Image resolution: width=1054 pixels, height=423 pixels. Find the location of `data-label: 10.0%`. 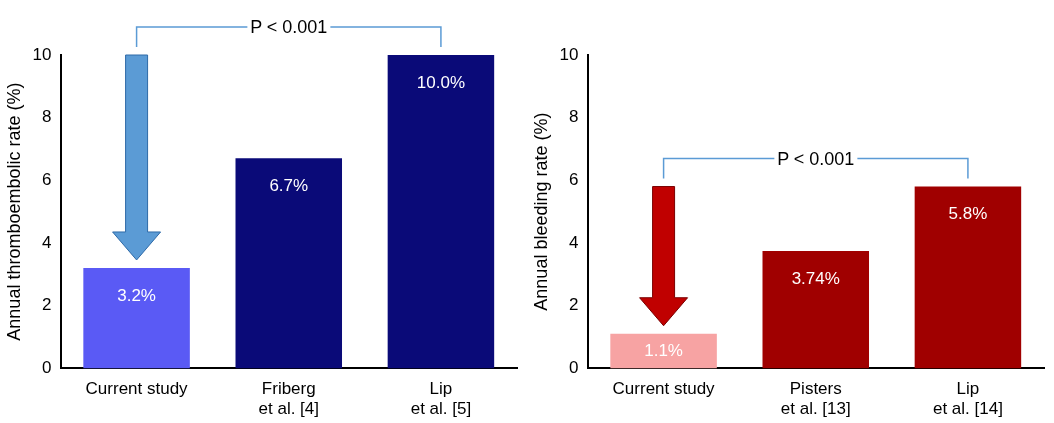

data-label: 10.0% is located at coordinates (441, 82).